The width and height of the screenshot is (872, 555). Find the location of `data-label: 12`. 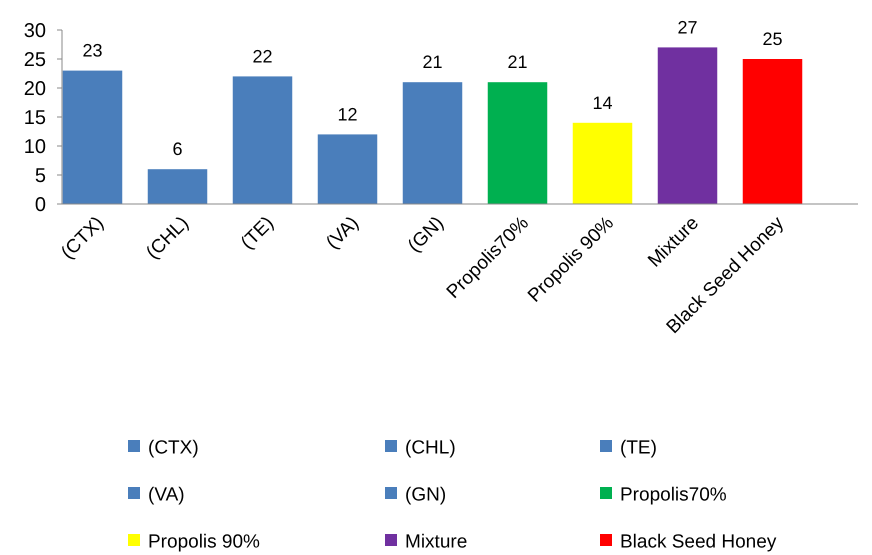

data-label: 12 is located at coordinates (347, 114).